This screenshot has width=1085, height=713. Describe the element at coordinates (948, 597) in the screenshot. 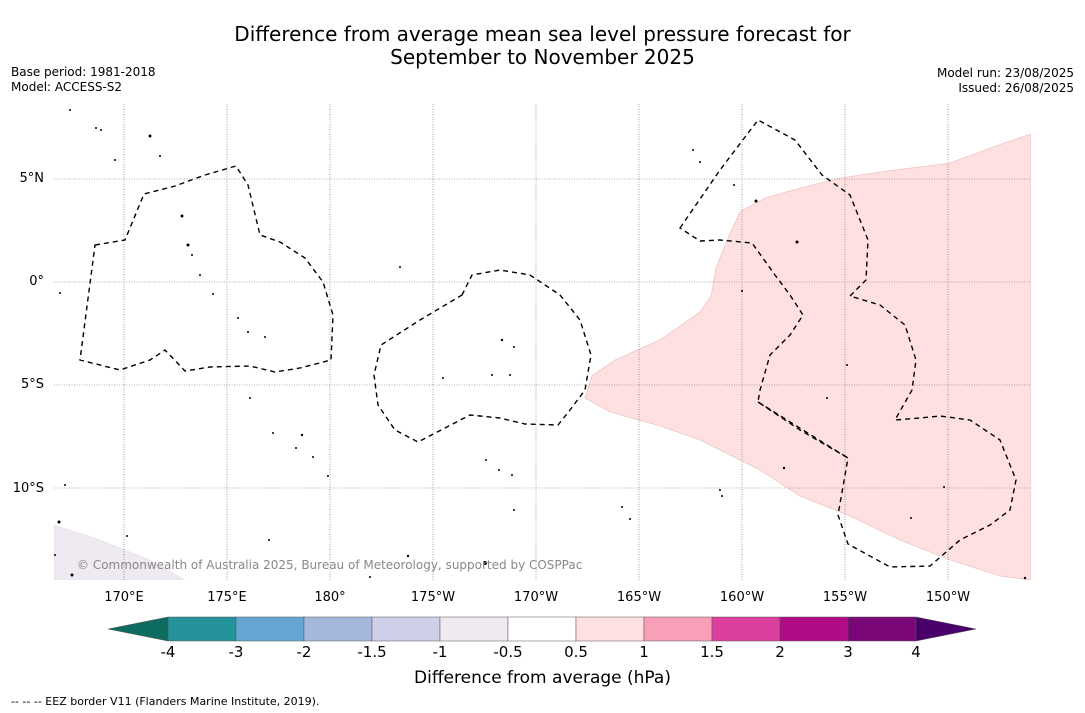

I see `lon-tick: 150°W` at that location.